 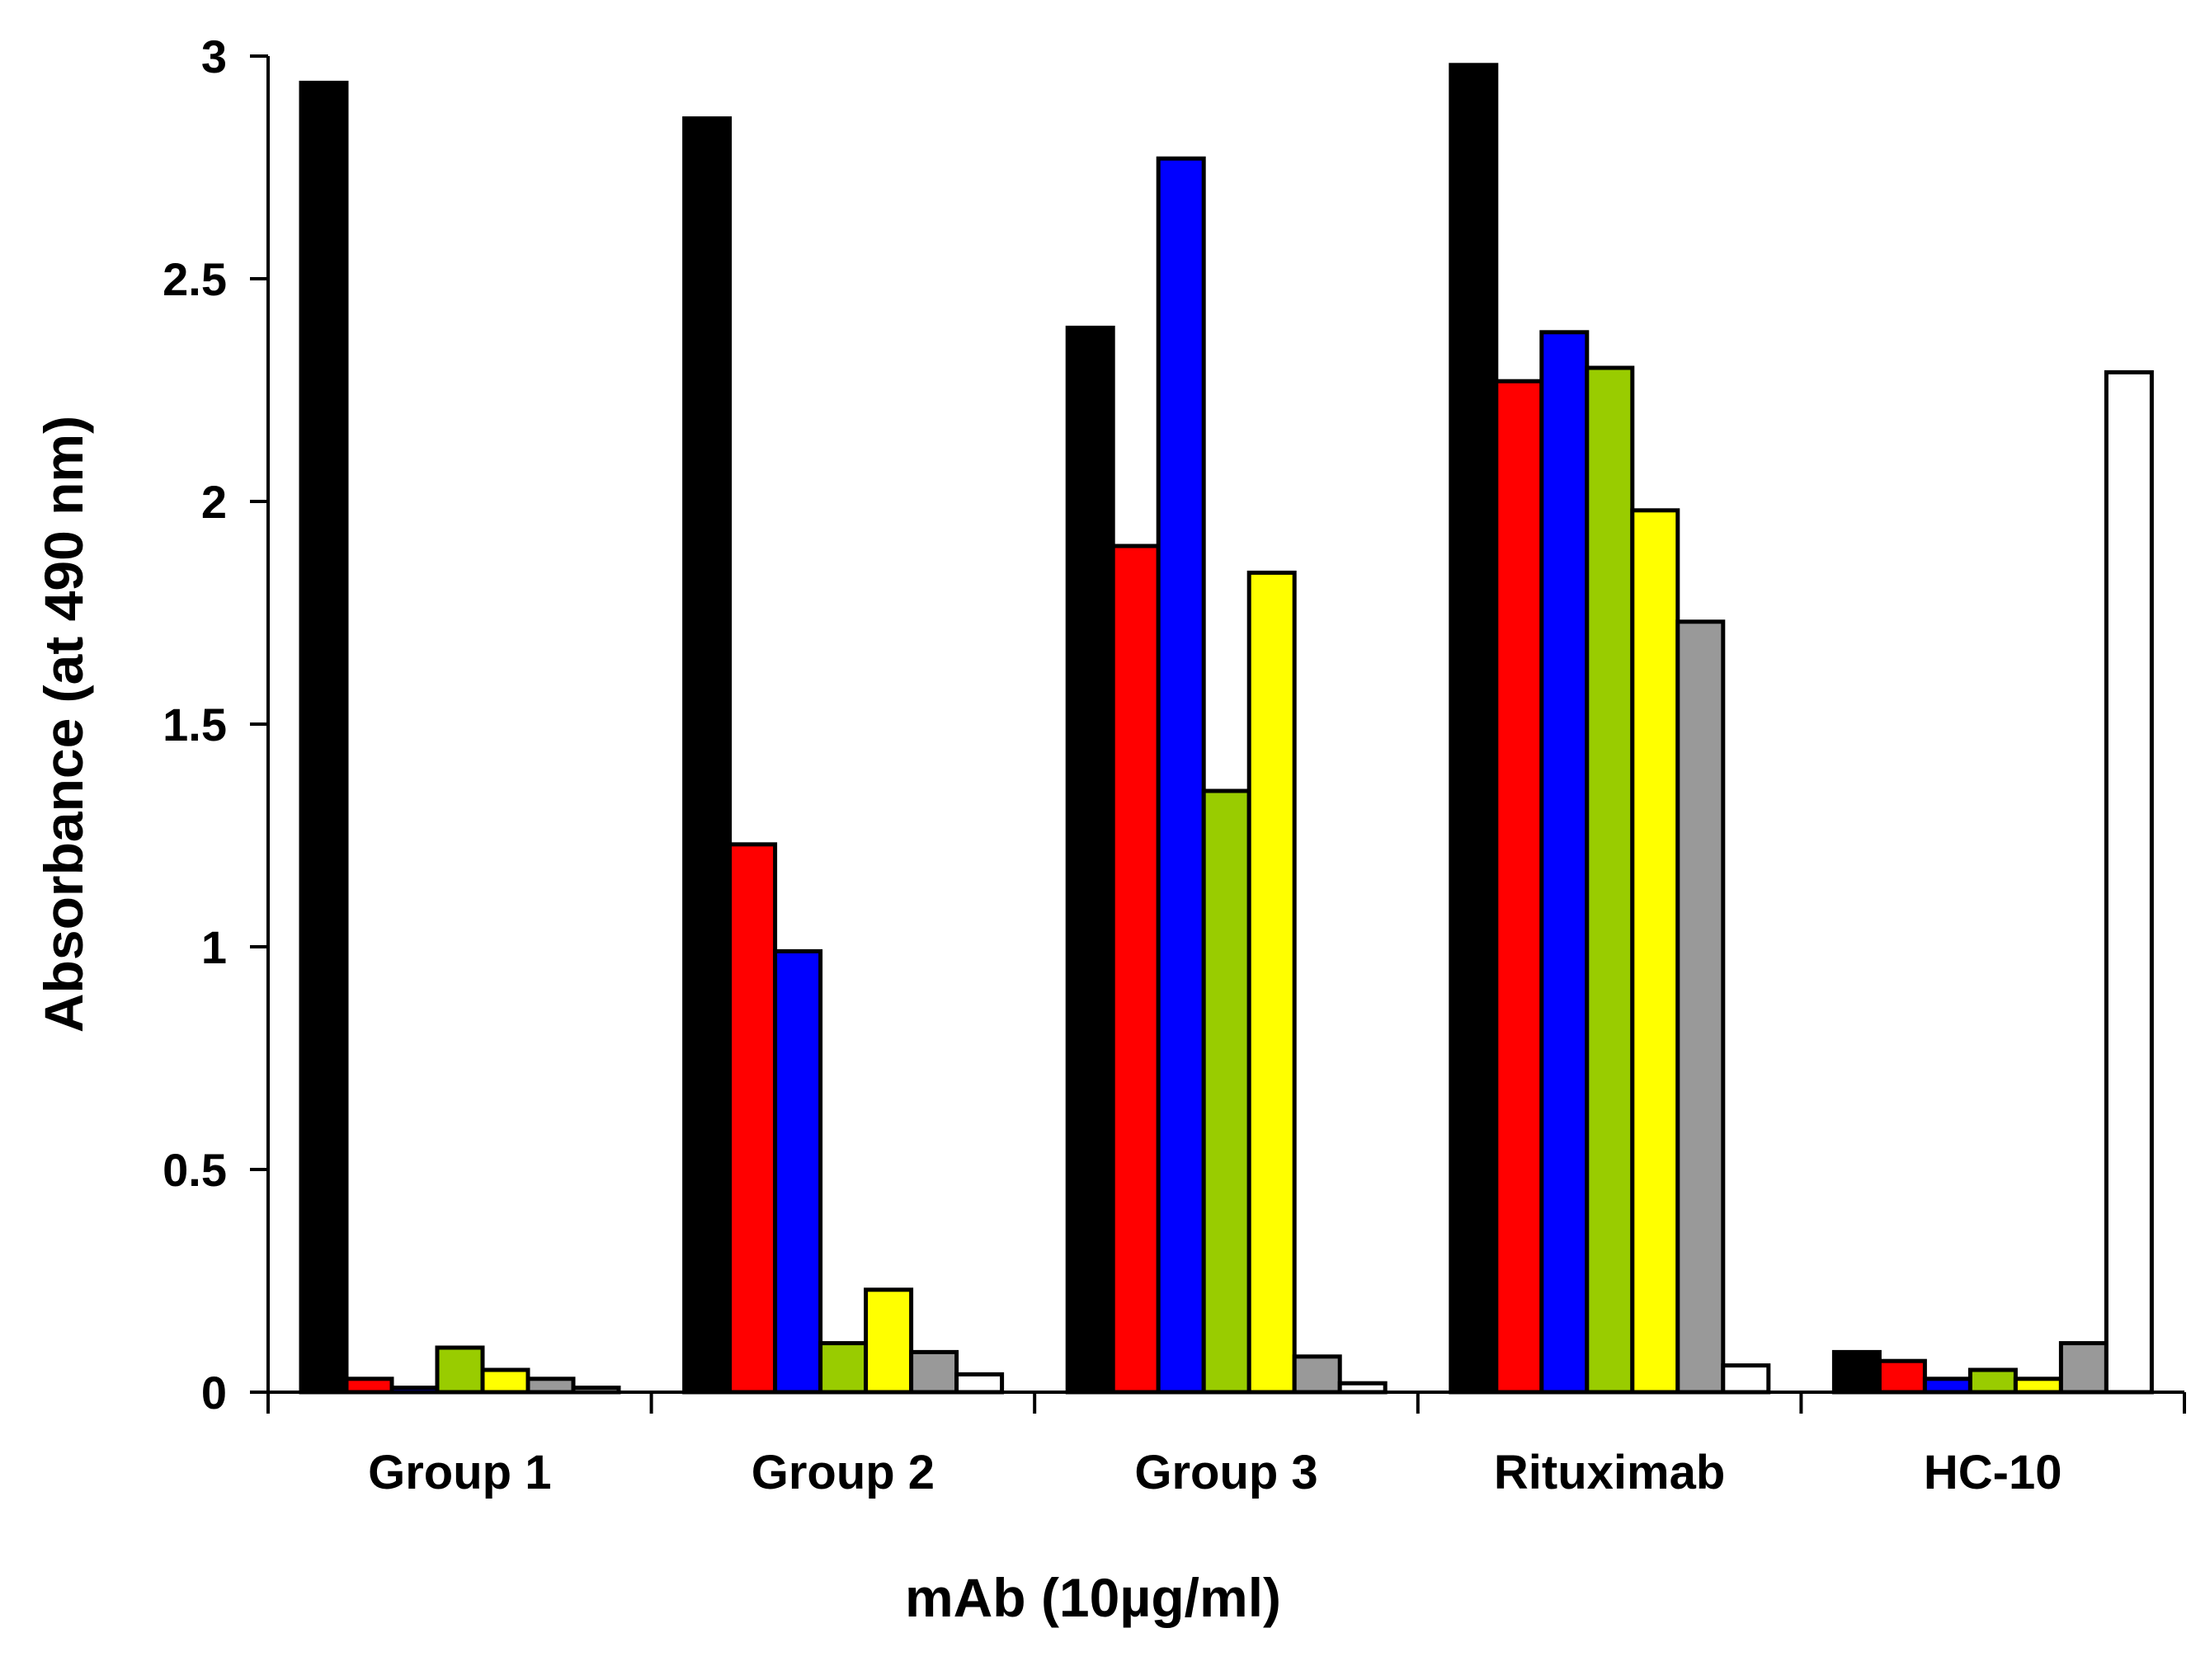 I want to click on bar-series-6-rituximab, so click(x=1700, y=1007).